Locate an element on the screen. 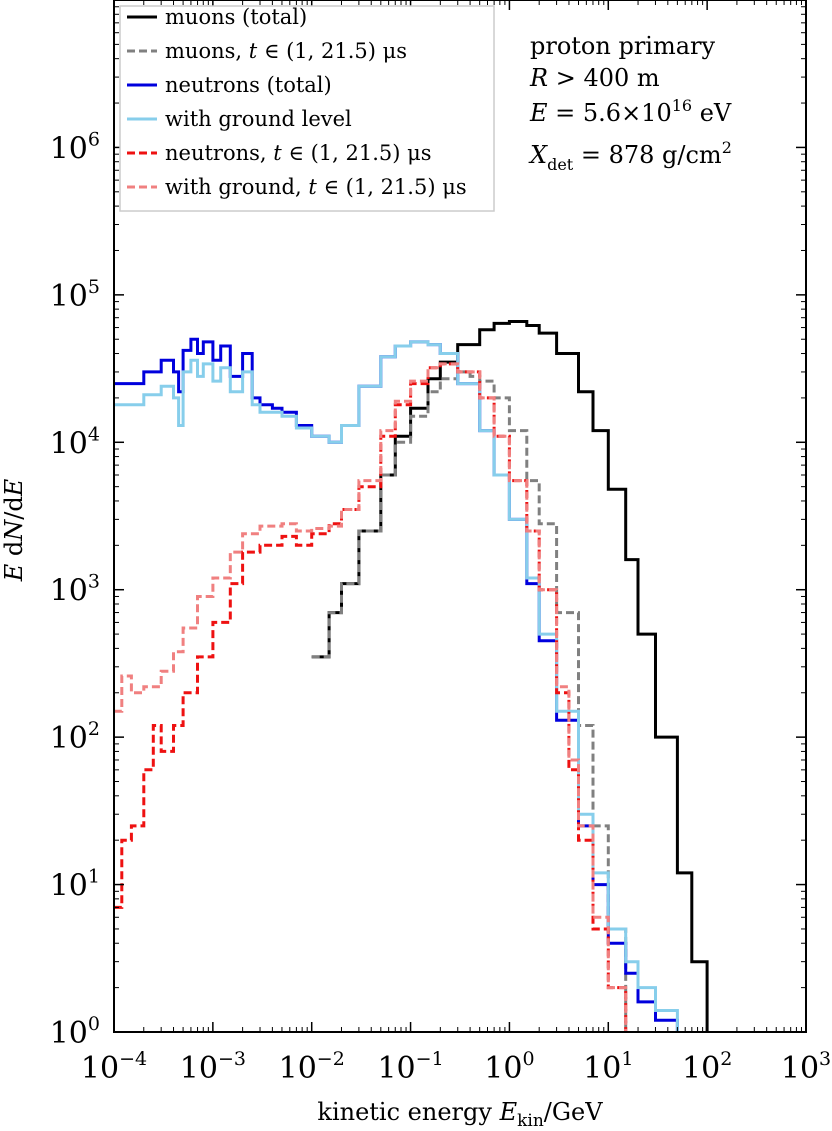 The width and height of the screenshot is (832, 1131). y-tick-labels: 10⁰ 10¹ 10² 10³ 10⁴ 10⁵ 10⁶ is located at coordinates (75, 589).